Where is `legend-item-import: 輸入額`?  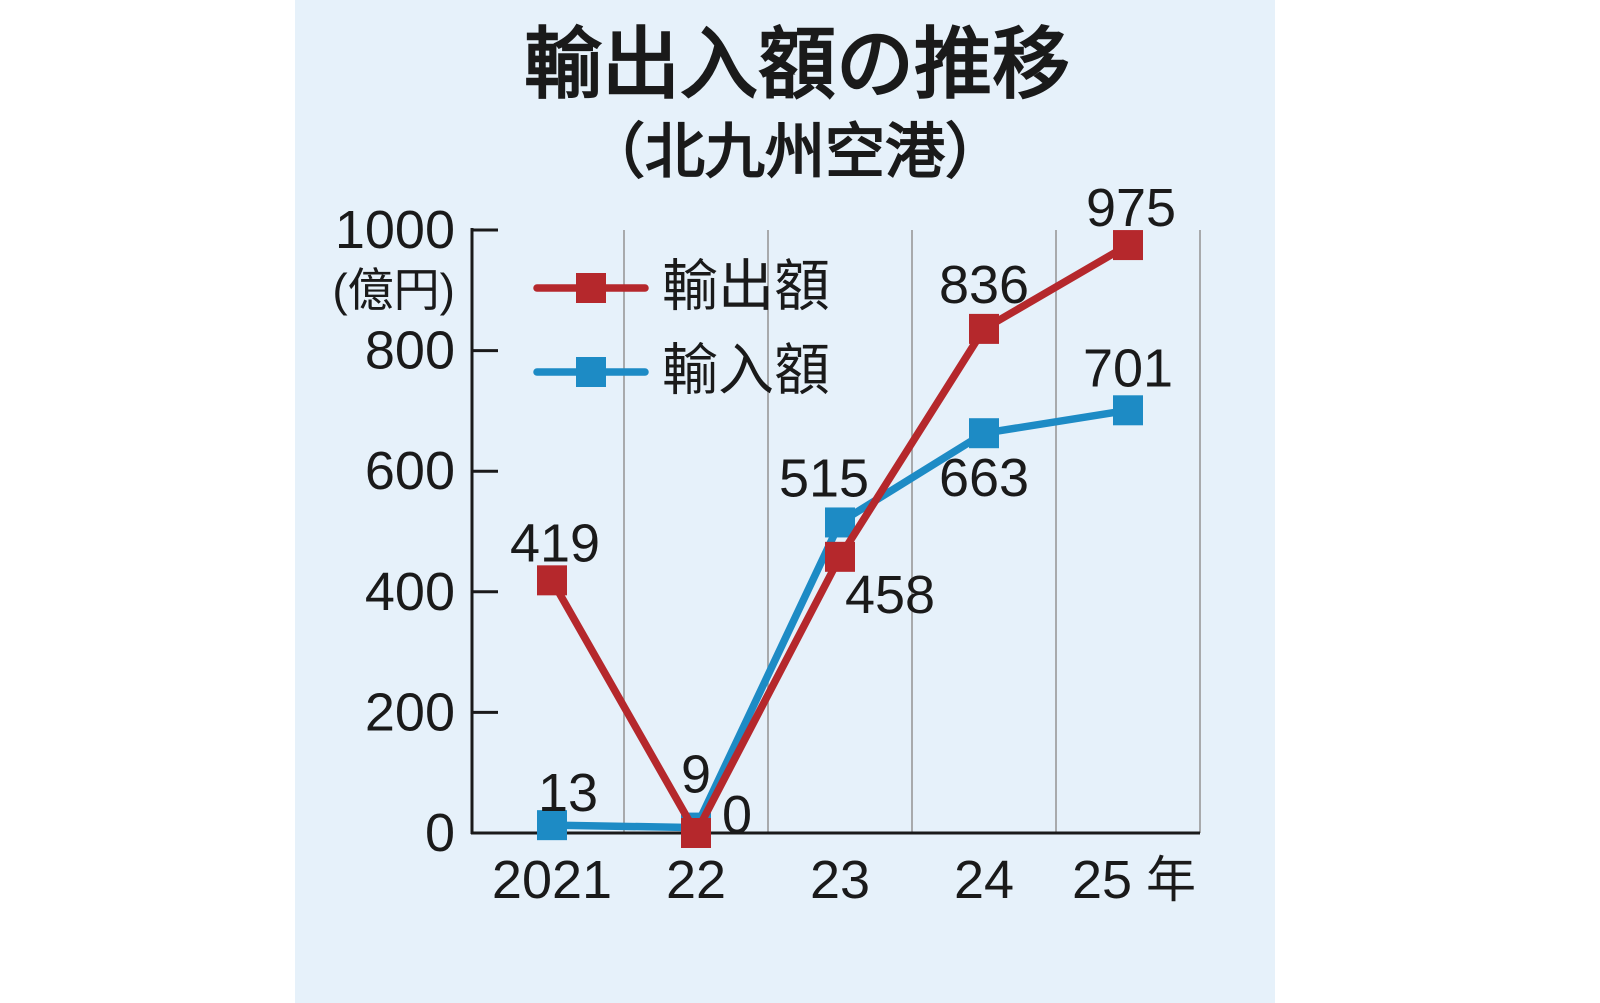 legend-item-import: 輸入額 is located at coordinates (681, 370).